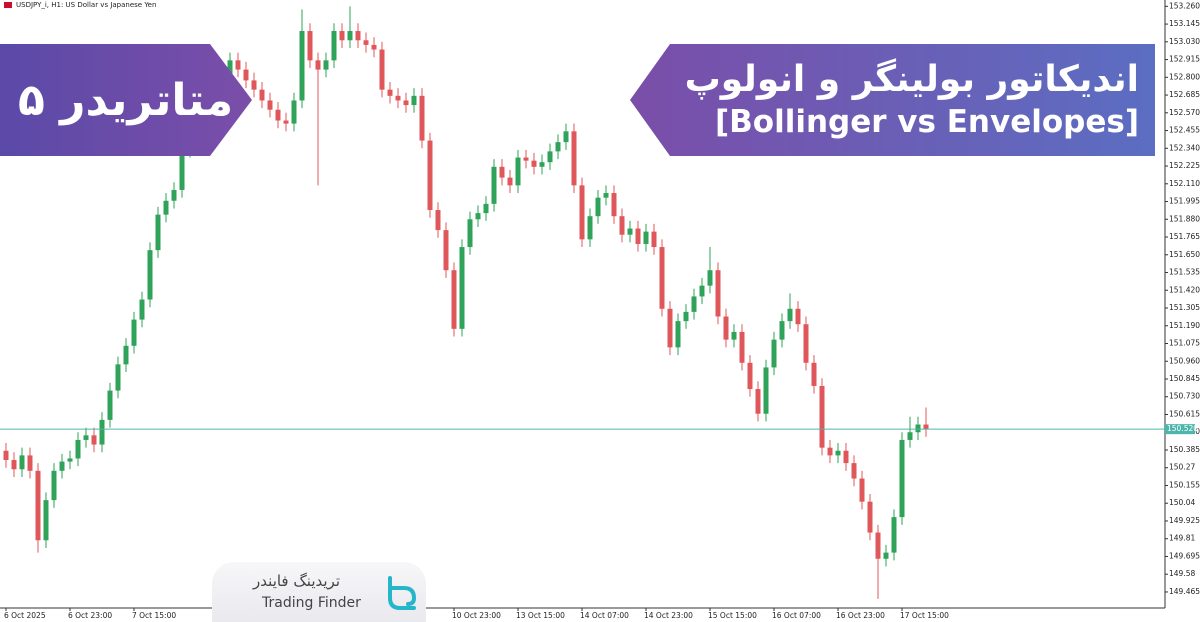 The width and height of the screenshot is (1200, 622). What do you see at coordinates (1184, 59) in the screenshot?
I see `y-tick-label: 152.915` at bounding box center [1184, 59].